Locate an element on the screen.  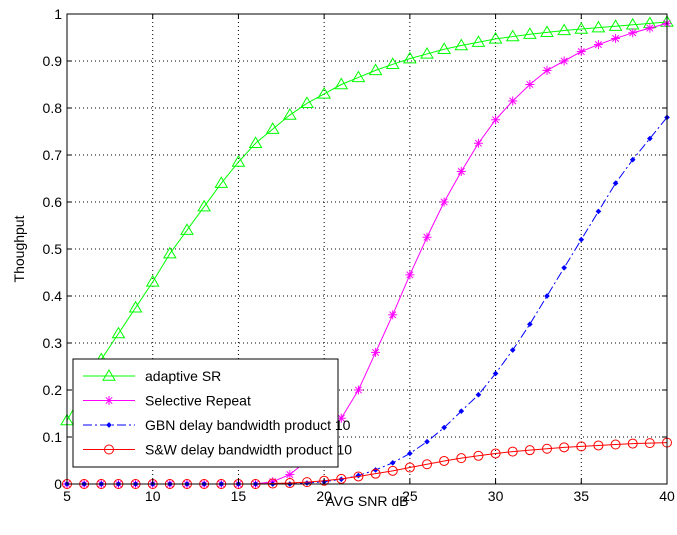
x-tick-label: 40 is located at coordinates (667, 496).